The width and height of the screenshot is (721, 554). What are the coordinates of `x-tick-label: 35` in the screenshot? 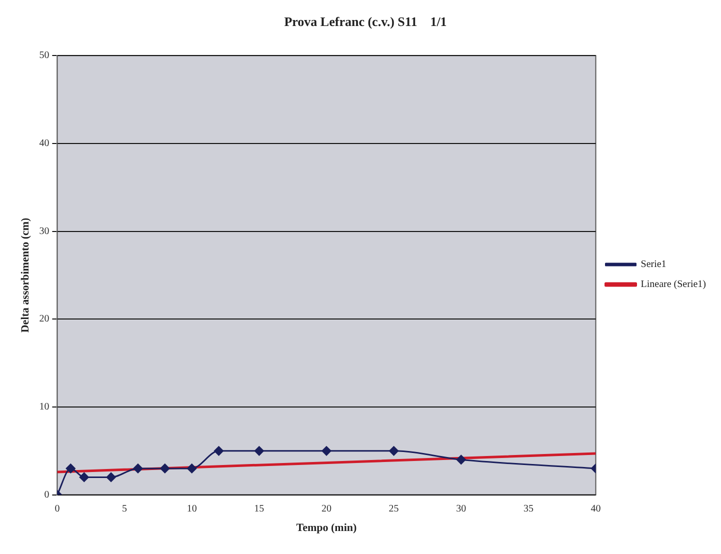 It's located at (528, 508).